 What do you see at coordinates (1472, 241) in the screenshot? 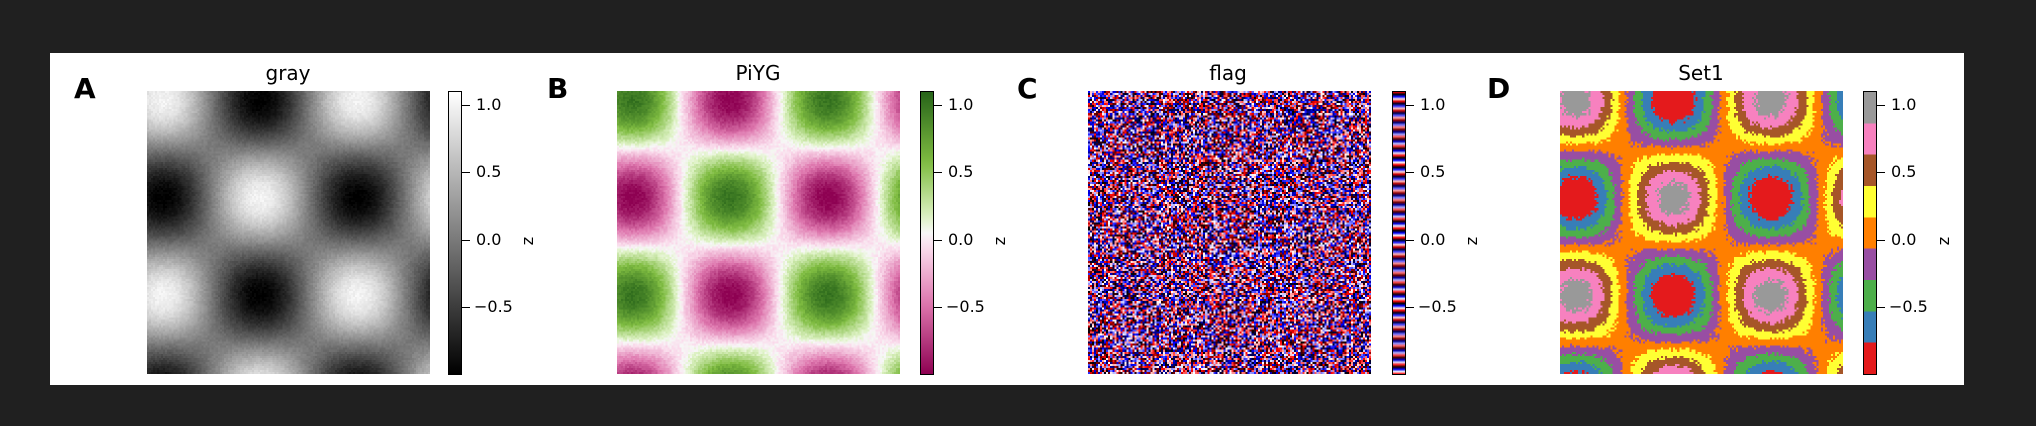
I see `colorbar-label-c: z` at bounding box center [1472, 241].